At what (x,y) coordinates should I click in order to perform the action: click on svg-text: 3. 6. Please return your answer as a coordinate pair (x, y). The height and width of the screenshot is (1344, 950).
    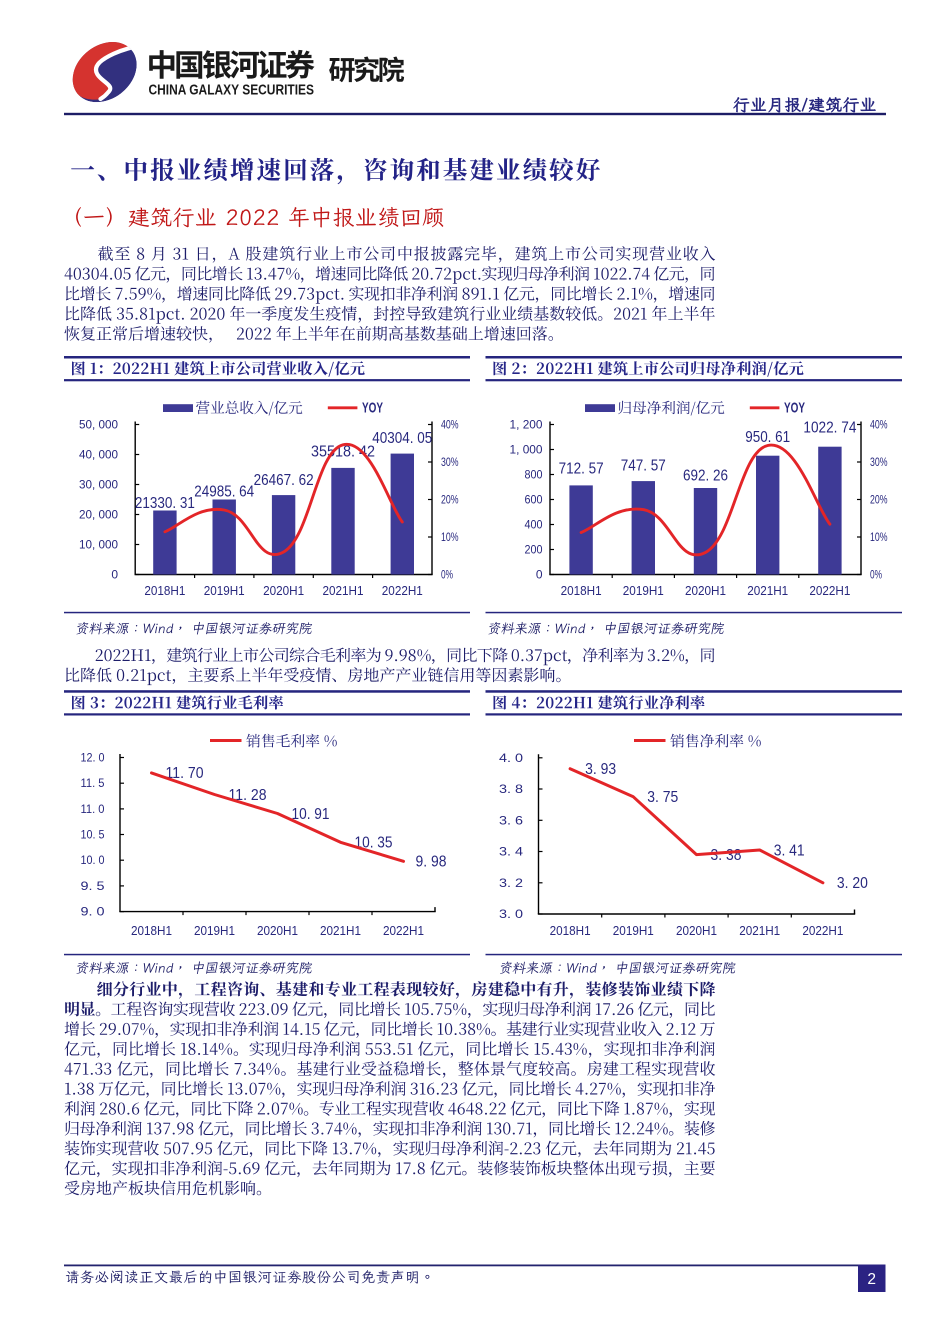
    Looking at the image, I should click on (511, 820).